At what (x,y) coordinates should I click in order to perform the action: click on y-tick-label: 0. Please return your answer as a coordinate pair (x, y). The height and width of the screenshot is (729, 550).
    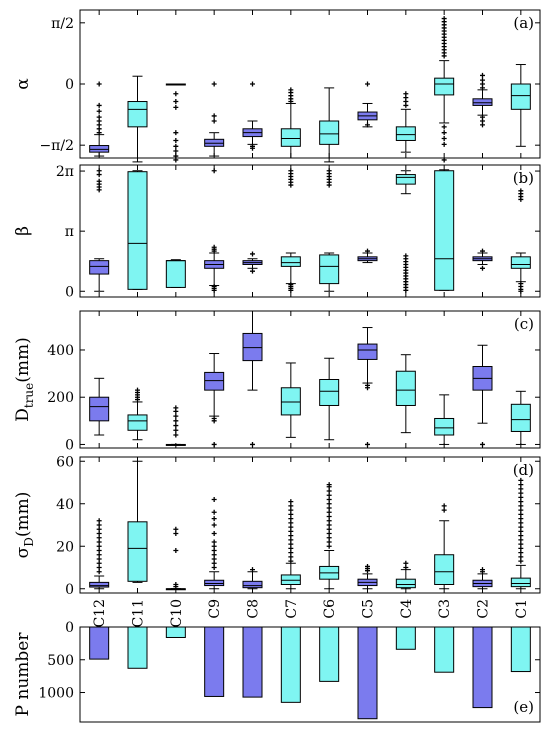
    Looking at the image, I should click on (69, 85).